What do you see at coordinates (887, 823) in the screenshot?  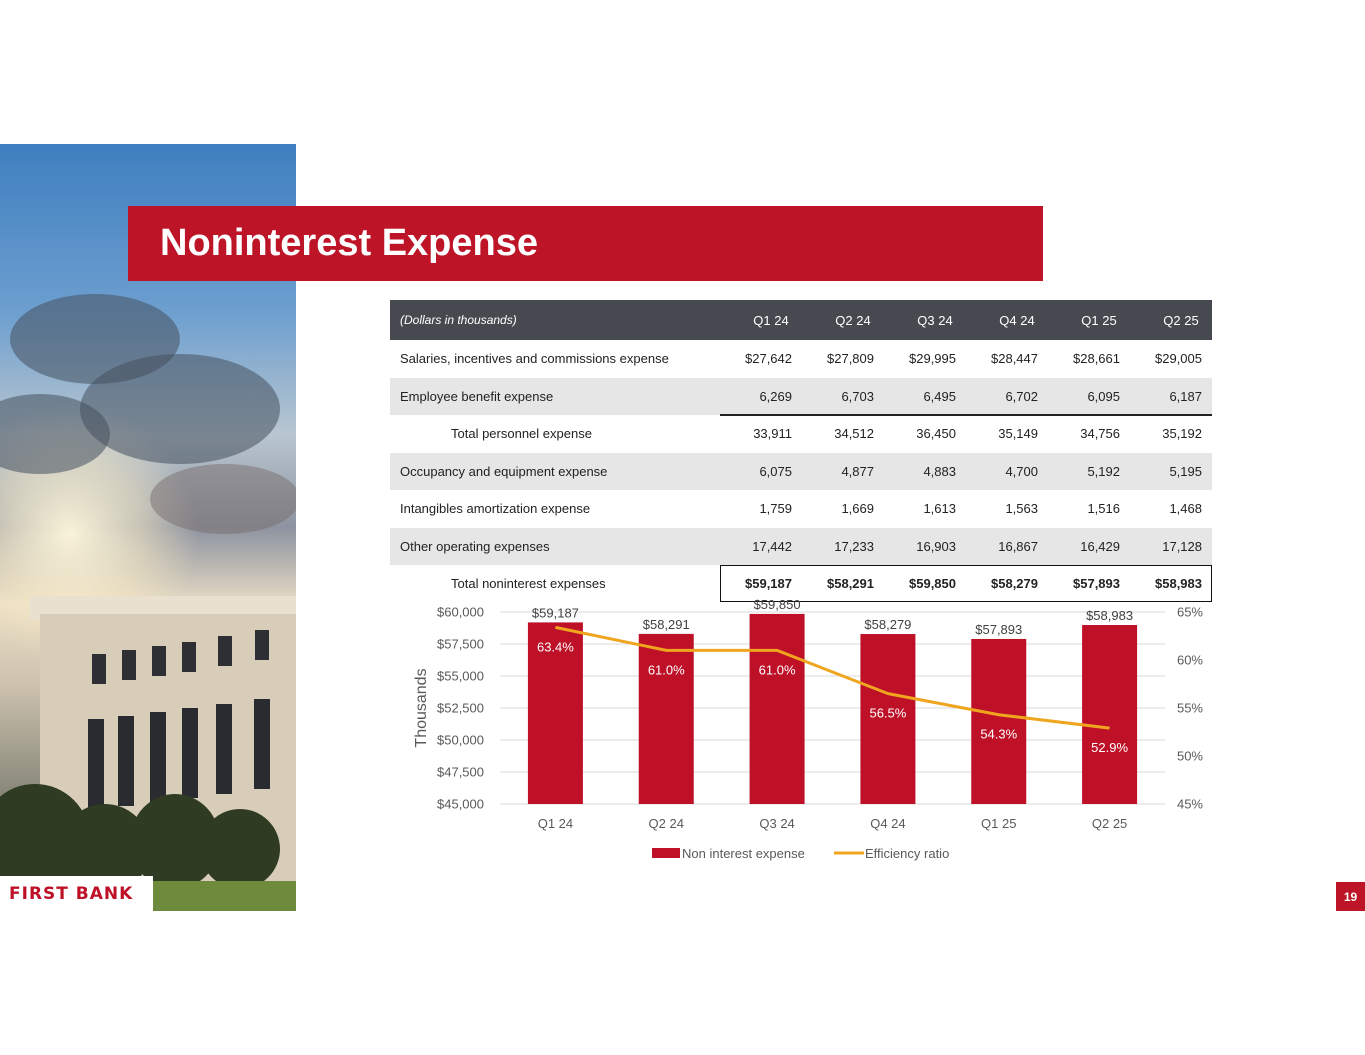 I see `x-tick-label: Q4 24` at bounding box center [887, 823].